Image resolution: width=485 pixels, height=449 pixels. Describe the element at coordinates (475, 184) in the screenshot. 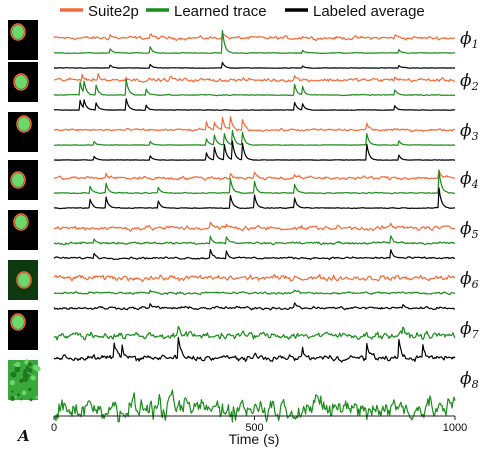

I see `row-label-subscript: 4` at that location.